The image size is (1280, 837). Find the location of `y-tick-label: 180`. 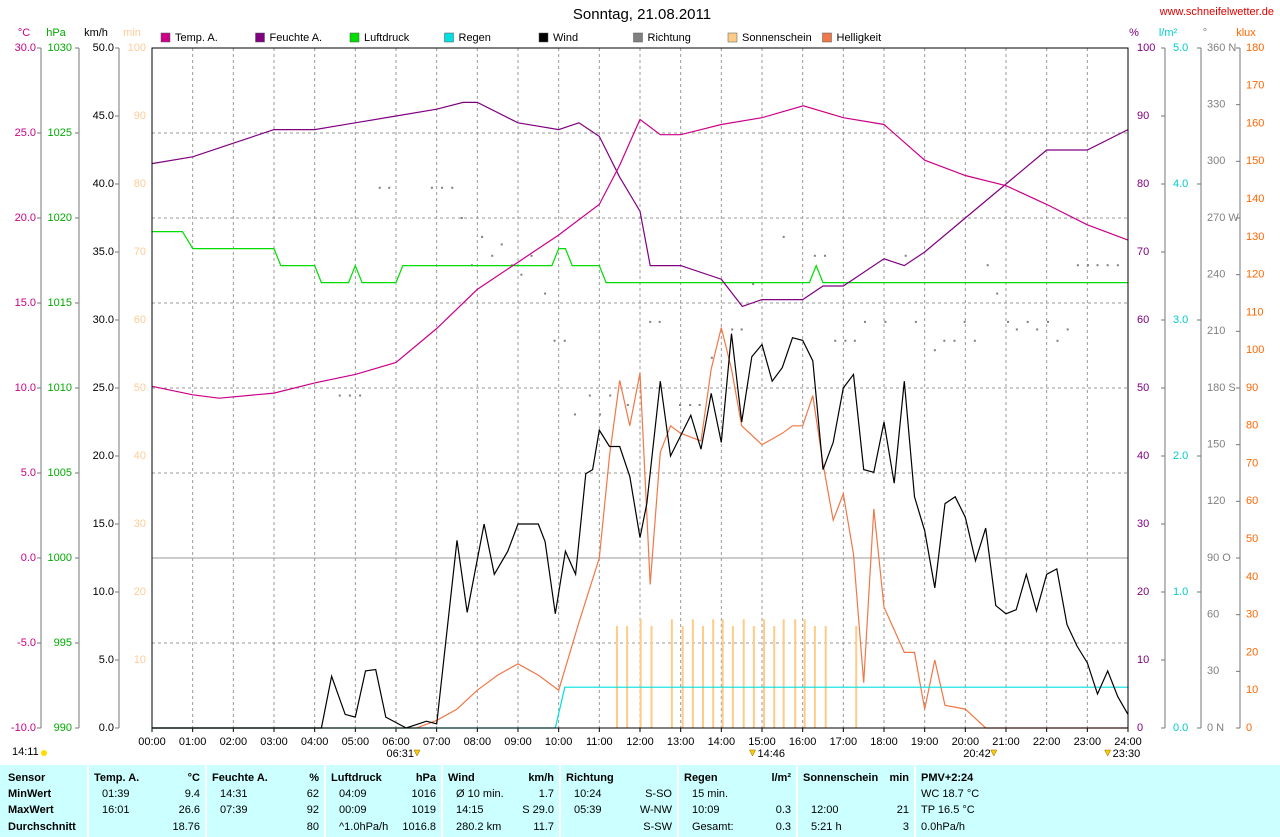

y-tick-label: 180 is located at coordinates (1255, 48).